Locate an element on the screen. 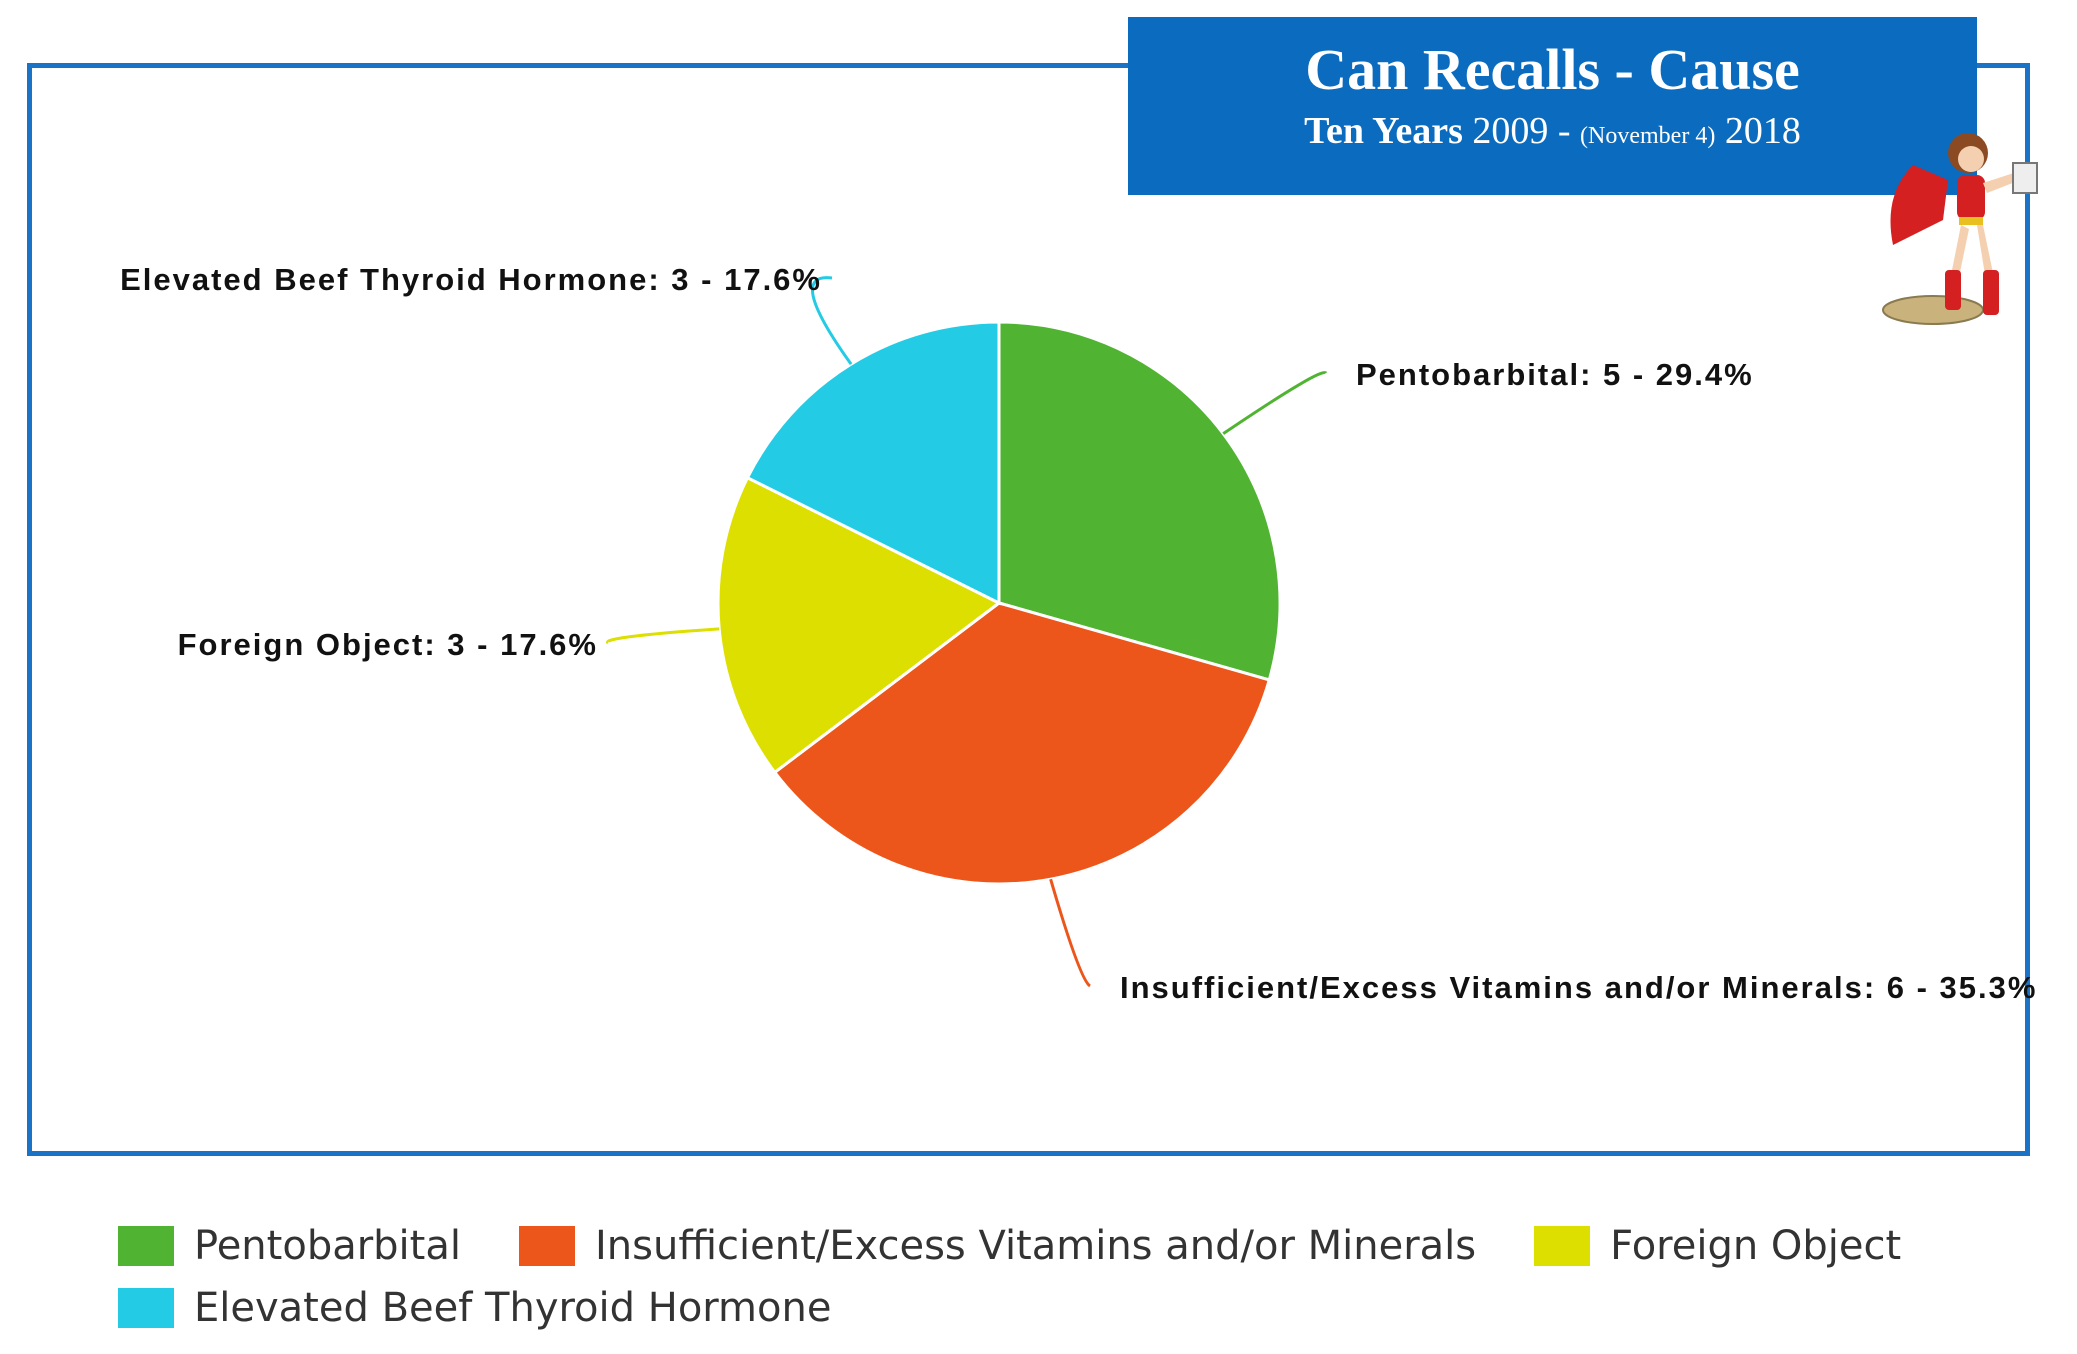 Image resolution: width=2077 pixels, height=1354 pixels. legend-item-foreign-object: Foreign Object is located at coordinates (1717, 1246).